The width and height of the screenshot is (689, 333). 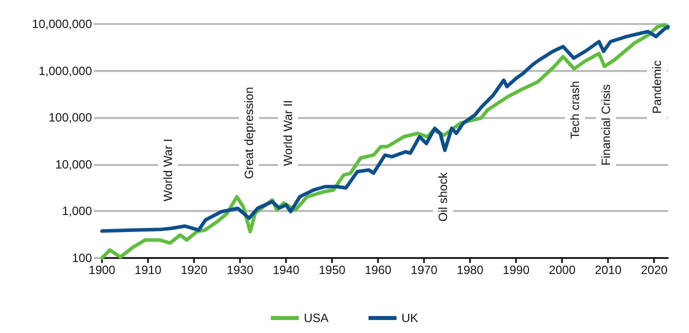 What do you see at coordinates (608, 270) in the screenshot?
I see `x-tick-label: 2010` at bounding box center [608, 270].